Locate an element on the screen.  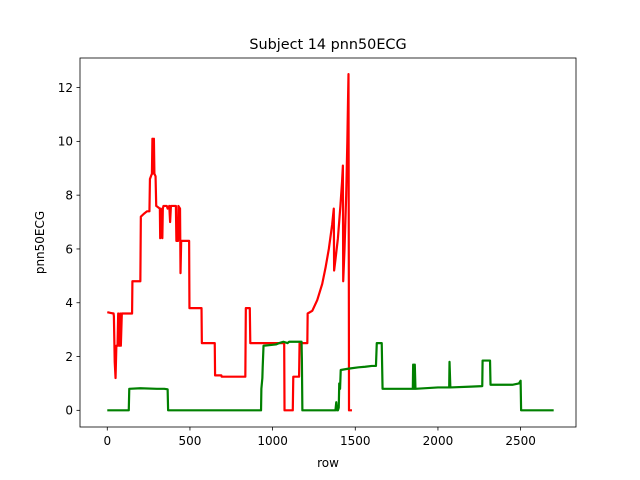
x-tick-label: 500 is located at coordinates (189, 441).